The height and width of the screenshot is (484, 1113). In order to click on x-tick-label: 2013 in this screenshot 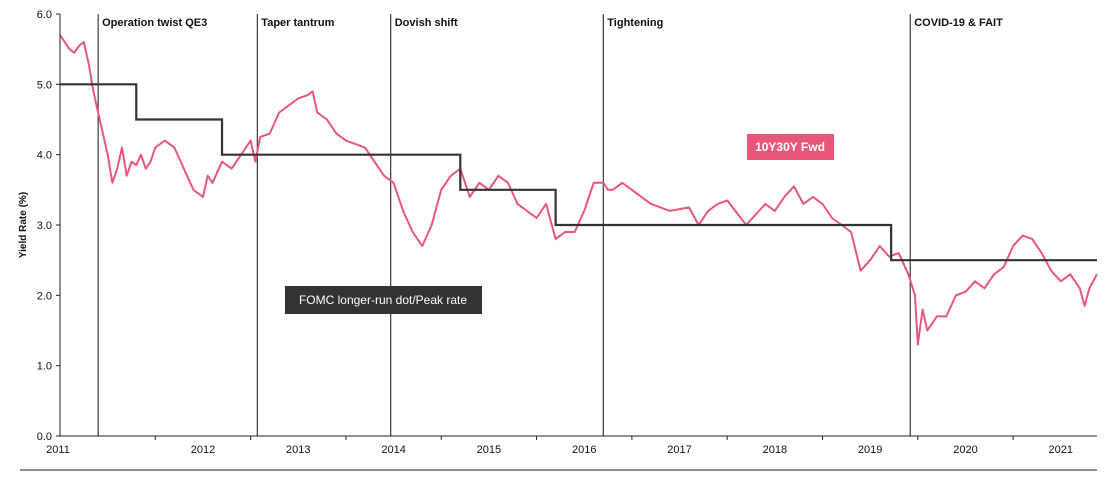, I will do `click(298, 450)`.